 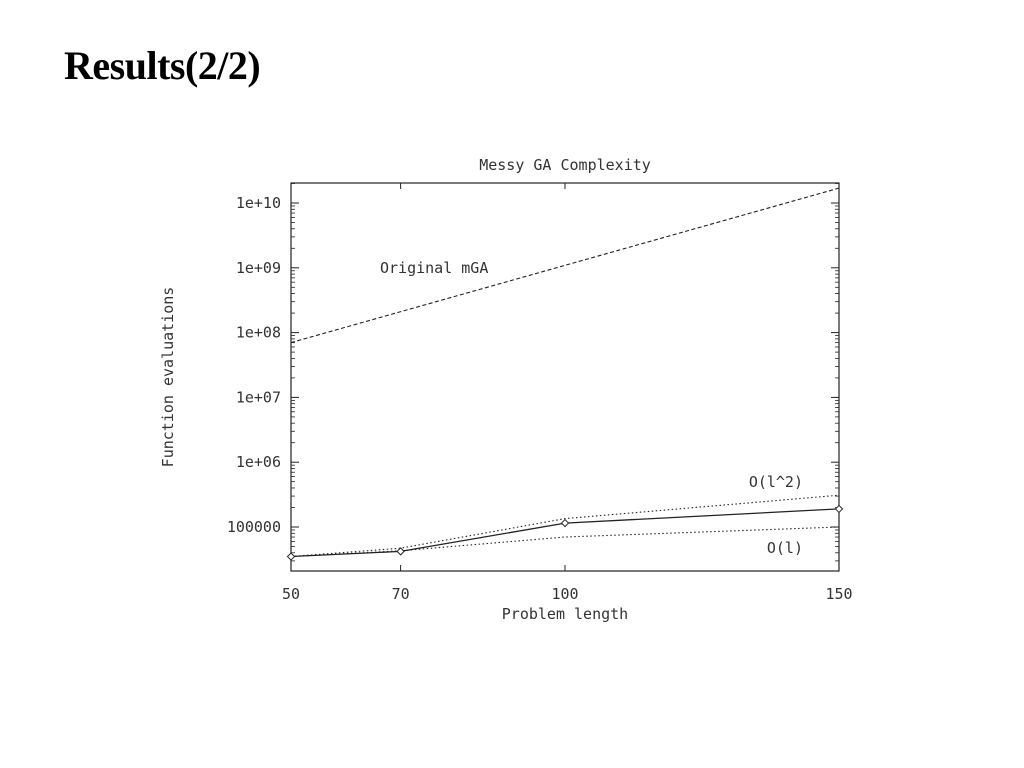 I want to click on annotation-original-mga: Original mGA, so click(x=434, y=268).